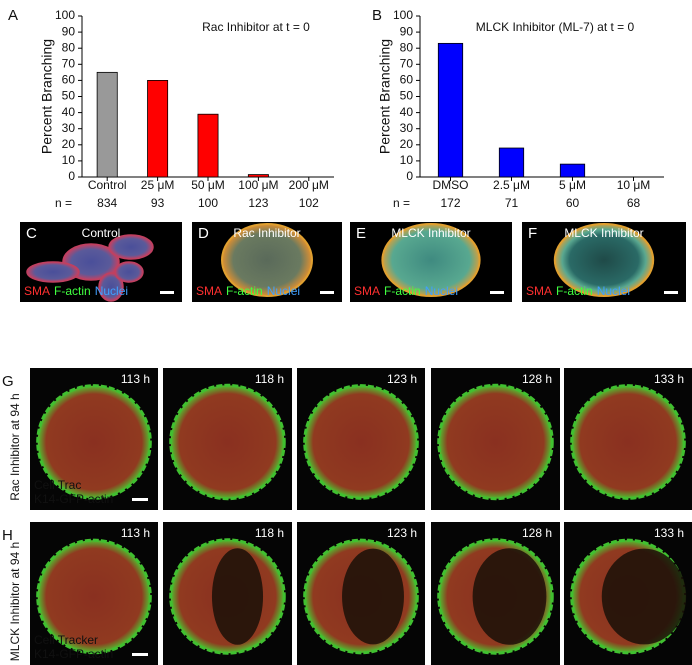 This screenshot has width=692, height=665. Describe the element at coordinates (208, 203) in the screenshot. I see `n-count: 100` at that location.